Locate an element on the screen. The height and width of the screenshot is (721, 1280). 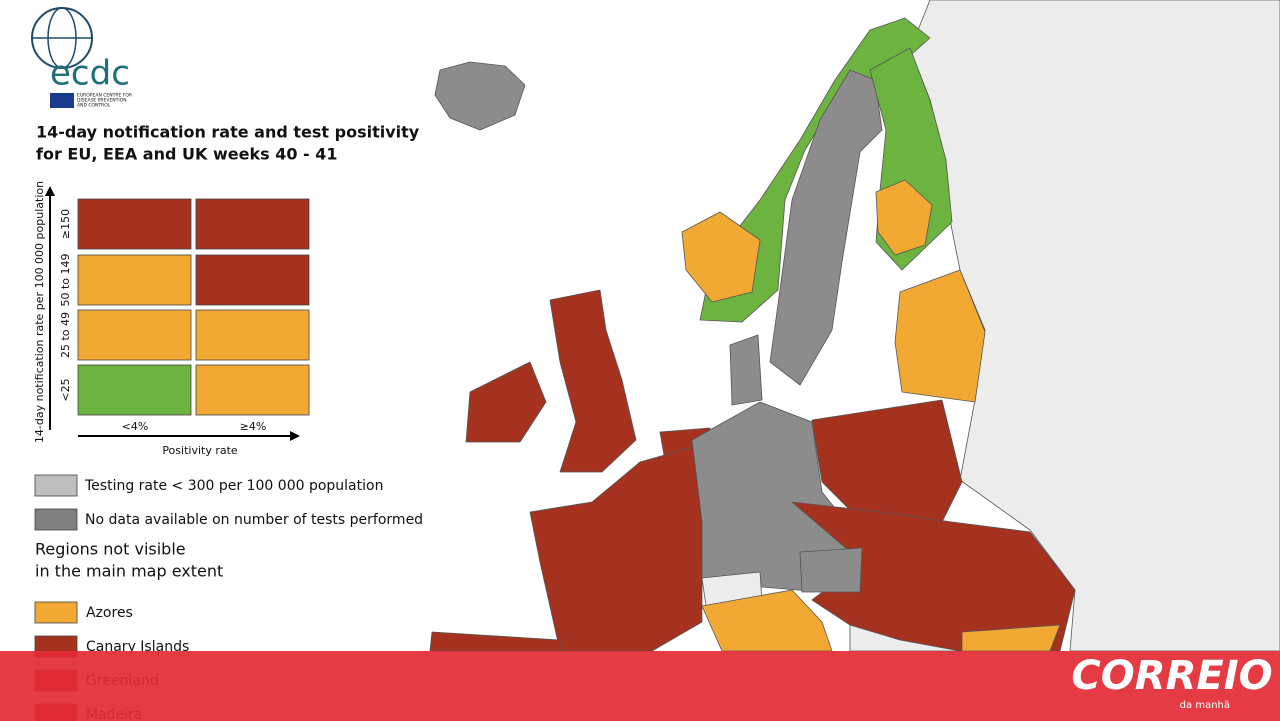
banner-bar is located at coordinates (640, 686).